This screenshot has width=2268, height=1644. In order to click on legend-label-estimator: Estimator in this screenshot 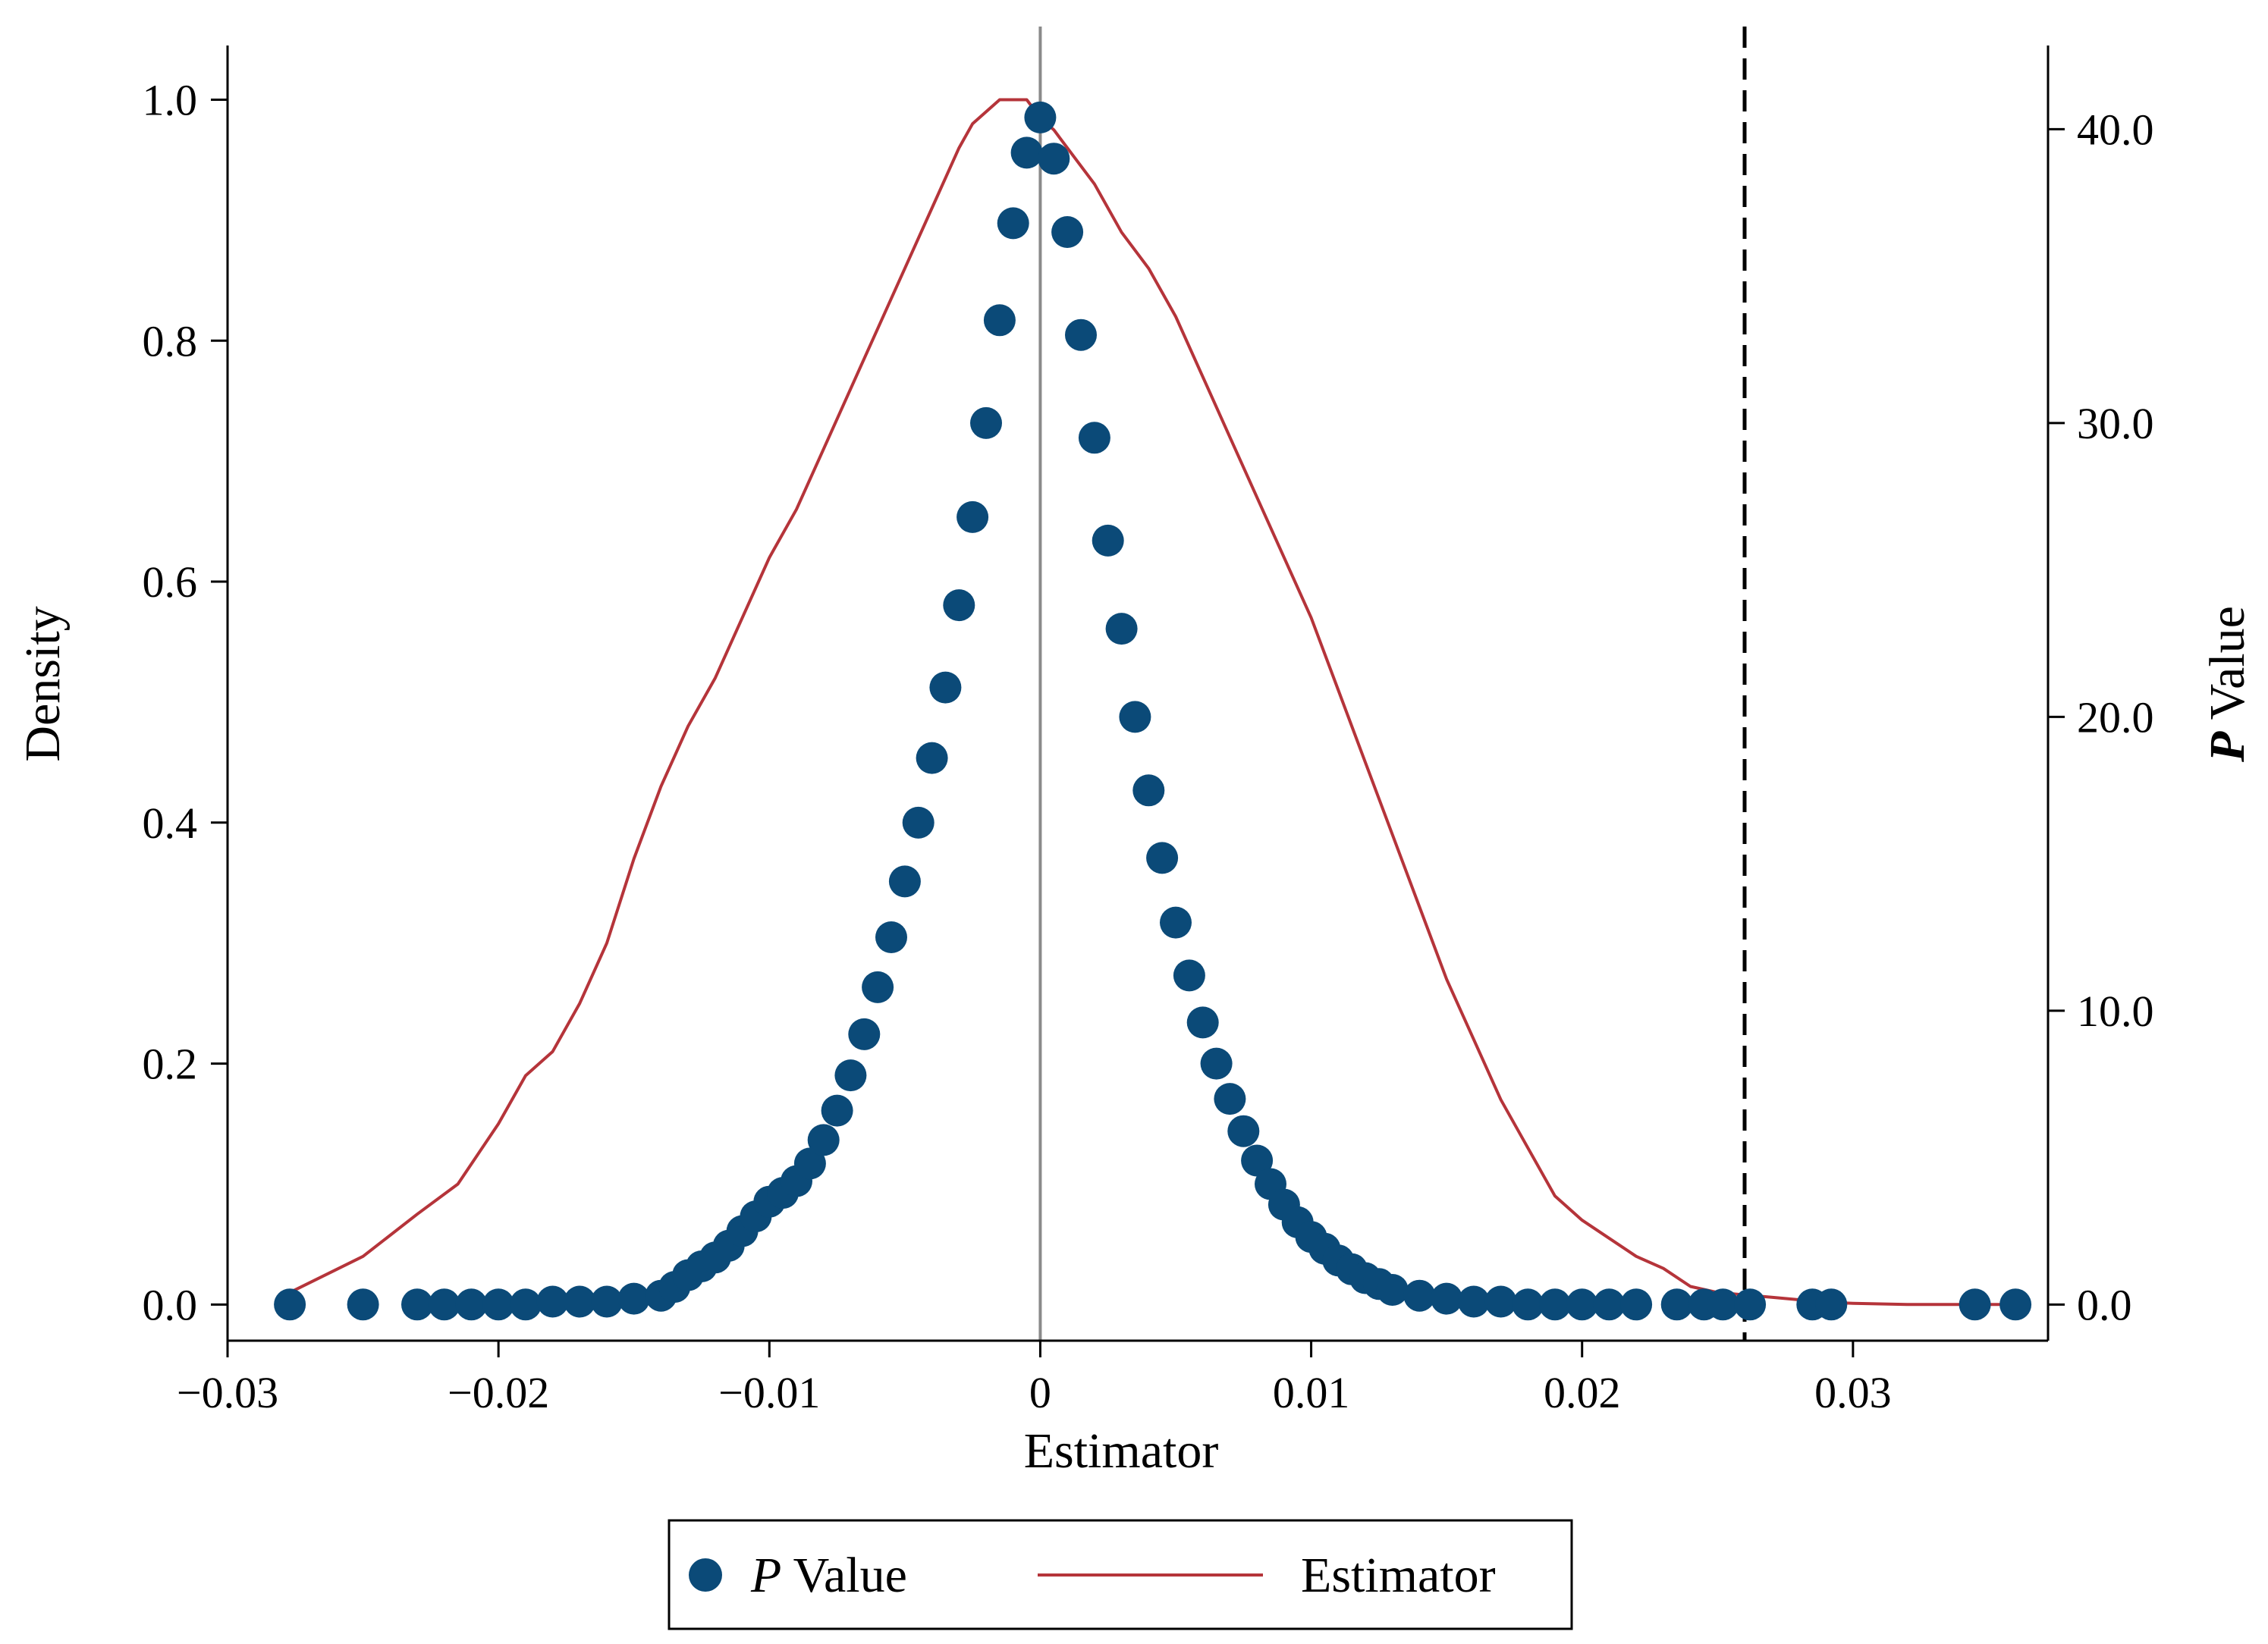, I will do `click(1398, 1575)`.